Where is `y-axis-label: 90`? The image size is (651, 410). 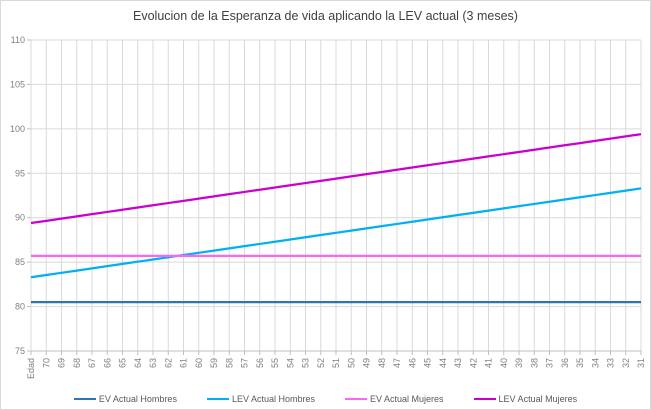
y-axis-label: 90 is located at coordinates (20, 218).